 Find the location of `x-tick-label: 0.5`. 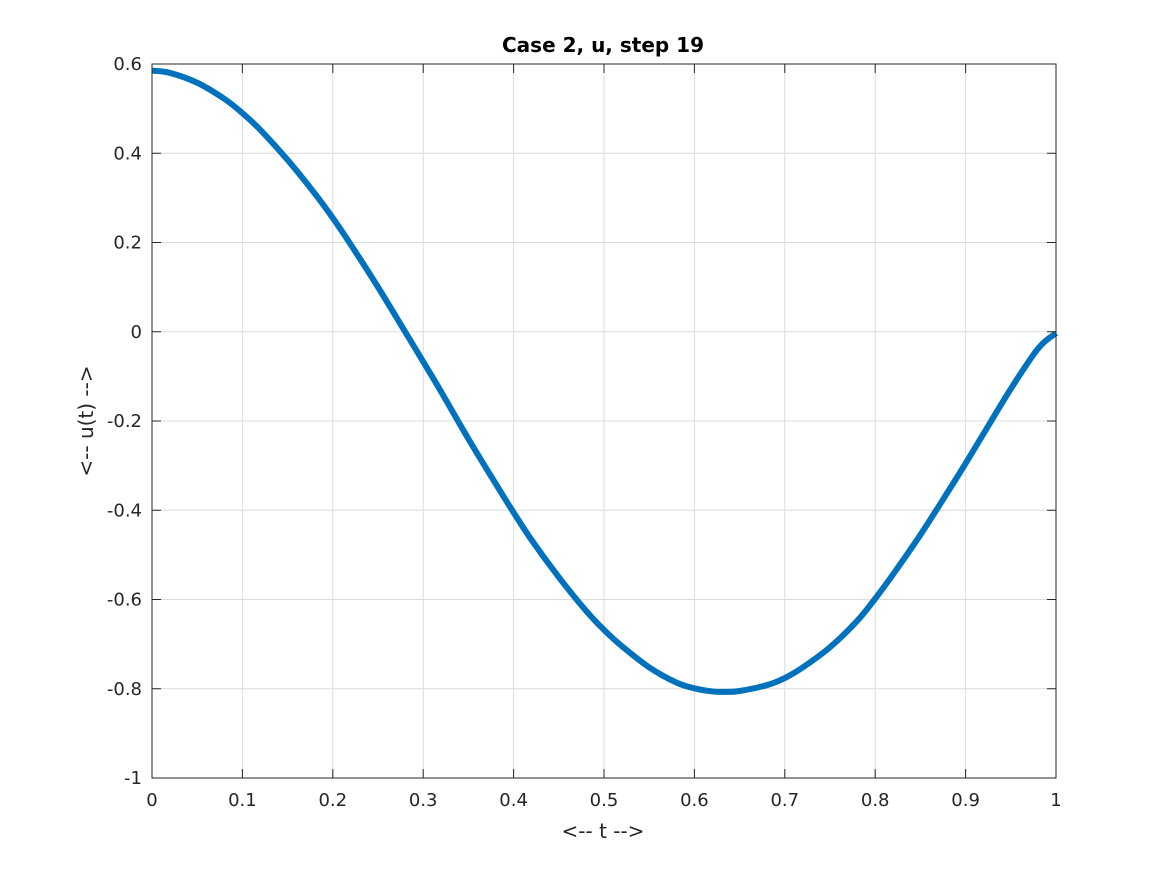

x-tick-label: 0.5 is located at coordinates (604, 800).